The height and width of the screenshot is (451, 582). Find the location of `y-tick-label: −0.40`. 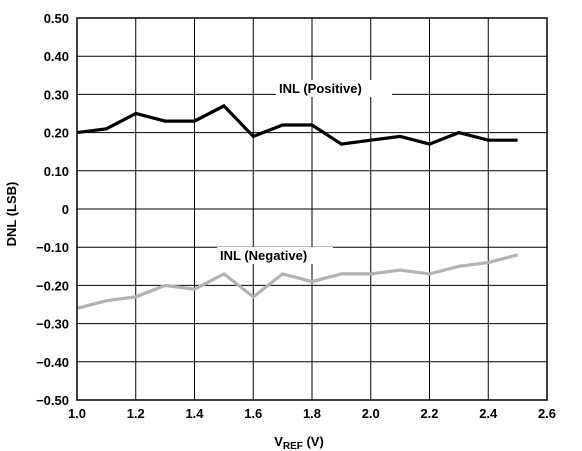

y-tick-label: −0.40 is located at coordinates (52, 362).